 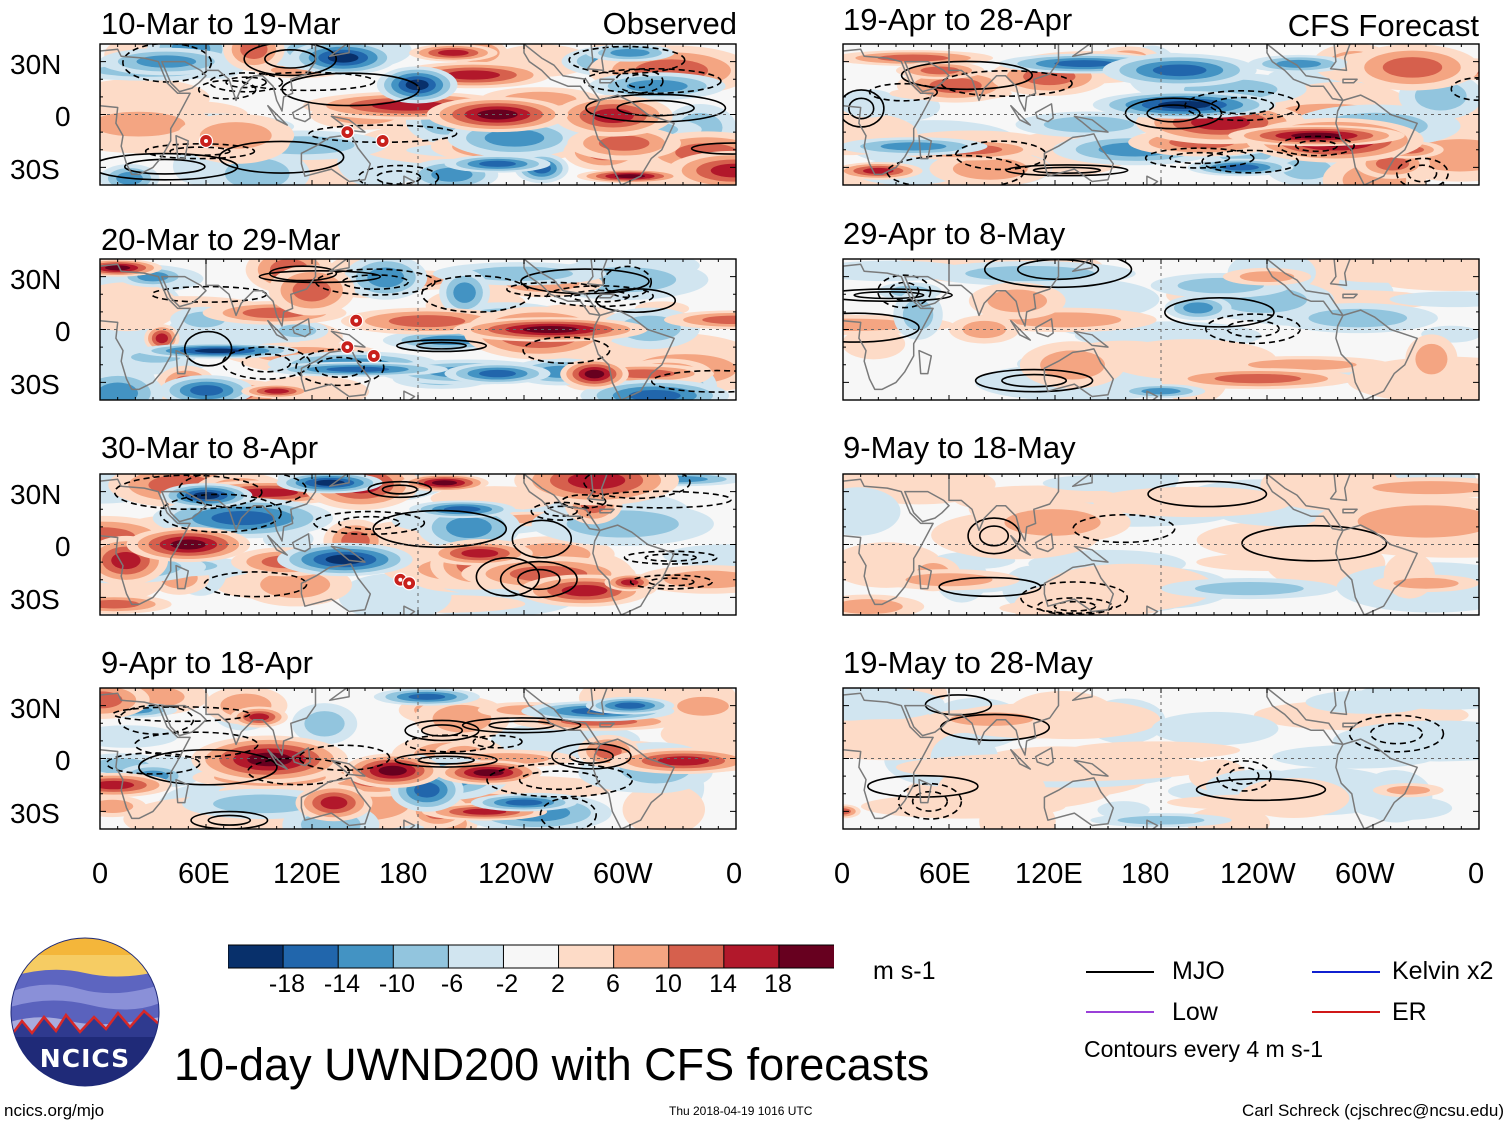 I want to click on colorbar-tick-label: -18, so click(x=287, y=984).